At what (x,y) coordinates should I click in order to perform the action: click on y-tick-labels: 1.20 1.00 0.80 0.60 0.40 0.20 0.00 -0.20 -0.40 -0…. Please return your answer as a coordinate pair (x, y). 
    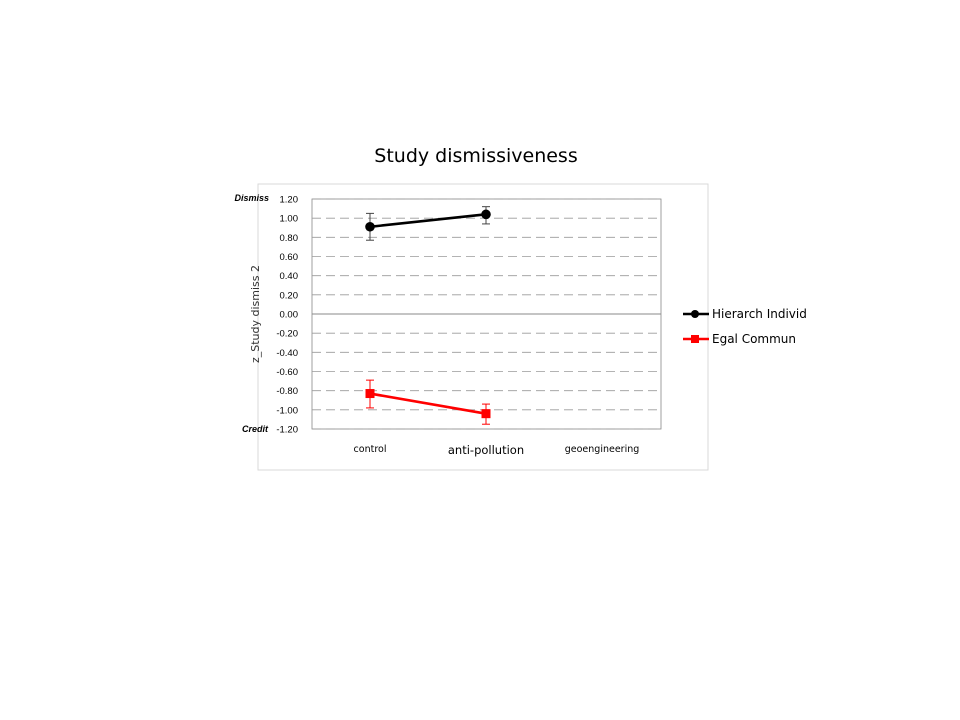
    Looking at the image, I should click on (287, 315).